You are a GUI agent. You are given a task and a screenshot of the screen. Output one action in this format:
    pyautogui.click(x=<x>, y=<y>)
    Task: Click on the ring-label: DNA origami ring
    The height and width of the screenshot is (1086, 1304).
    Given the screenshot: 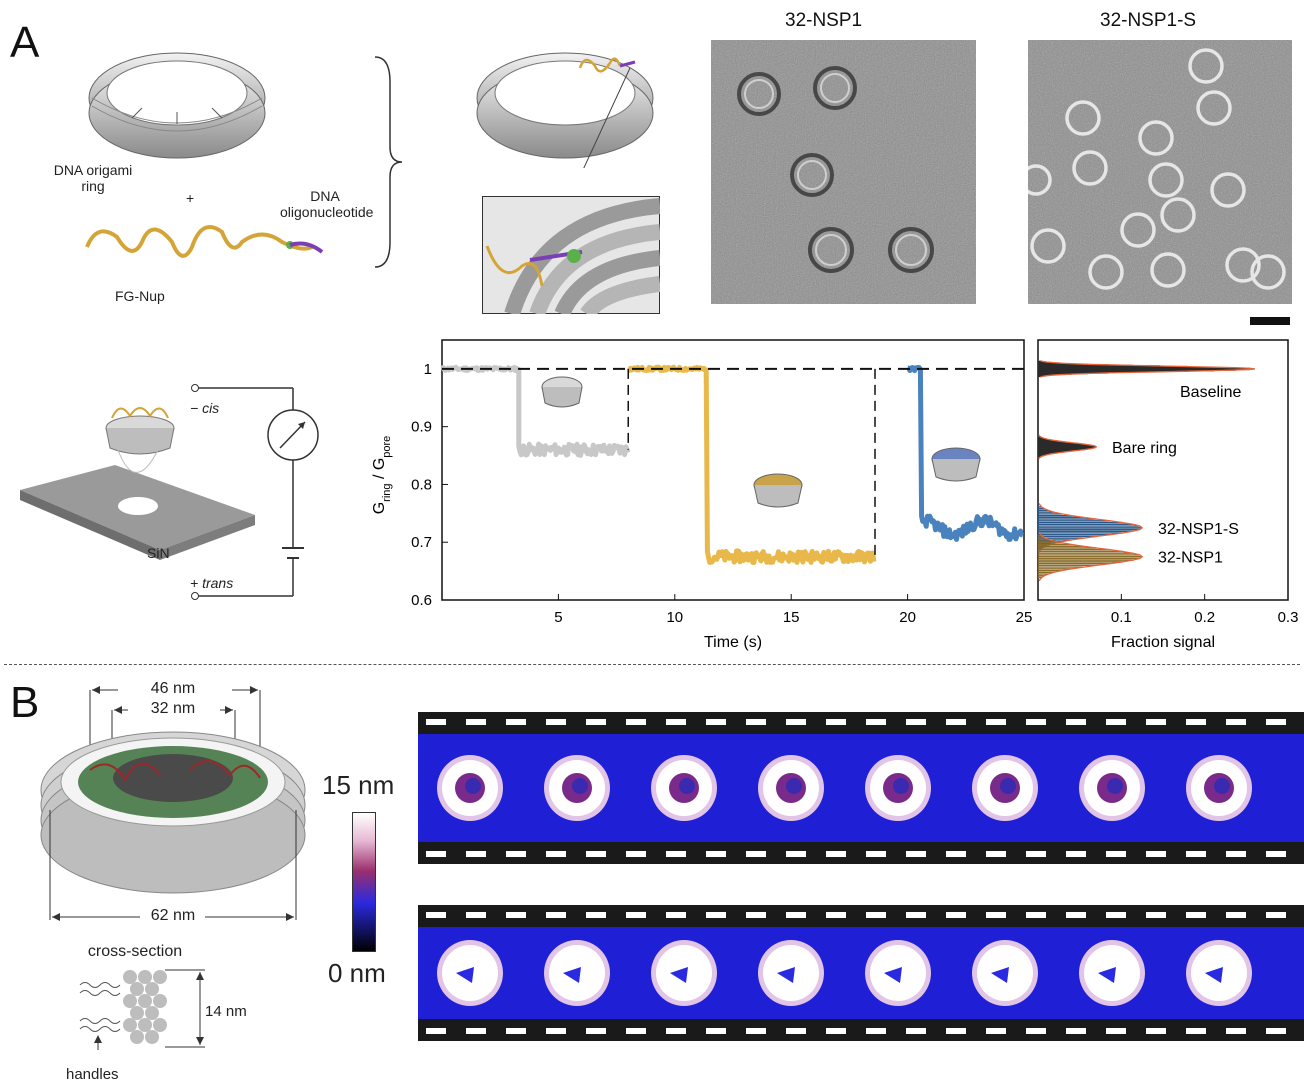 What is the action you would take?
    pyautogui.click(x=93, y=178)
    